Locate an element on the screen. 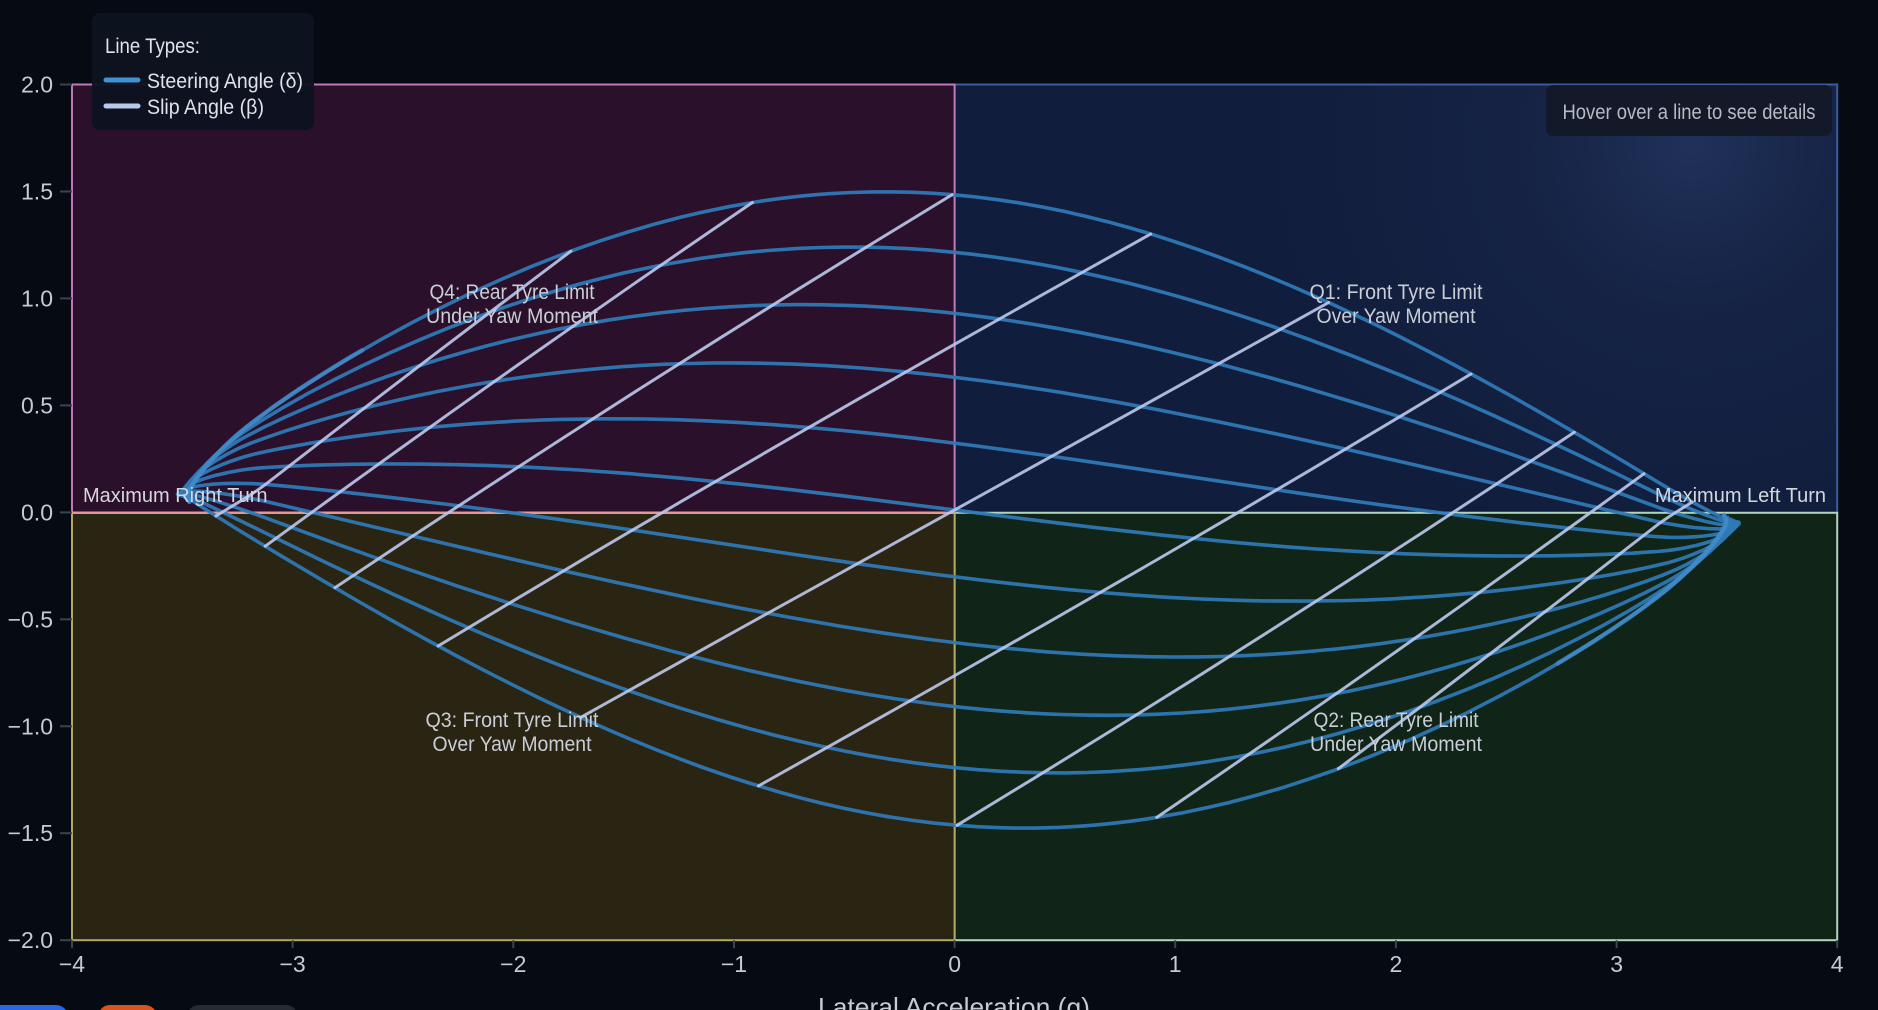 This screenshot has height=1010, width=1878. svg-text: 0 is located at coordinates (954, 964).